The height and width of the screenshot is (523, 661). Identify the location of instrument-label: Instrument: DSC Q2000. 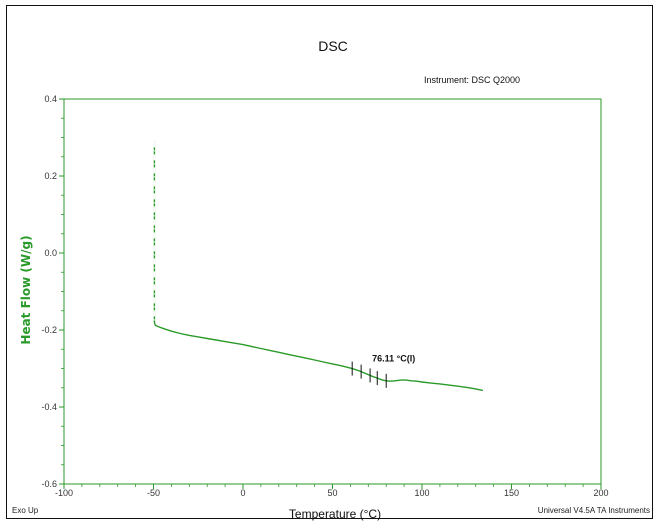
(472, 80).